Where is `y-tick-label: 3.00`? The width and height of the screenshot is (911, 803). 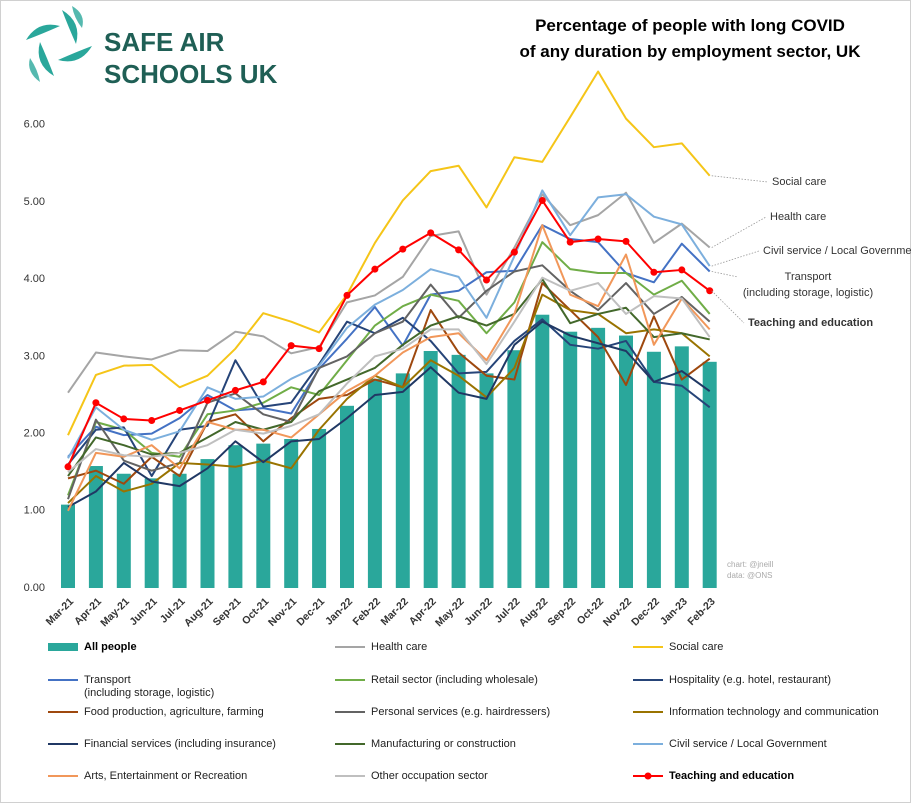
y-tick-label: 3.00 is located at coordinates (34, 356).